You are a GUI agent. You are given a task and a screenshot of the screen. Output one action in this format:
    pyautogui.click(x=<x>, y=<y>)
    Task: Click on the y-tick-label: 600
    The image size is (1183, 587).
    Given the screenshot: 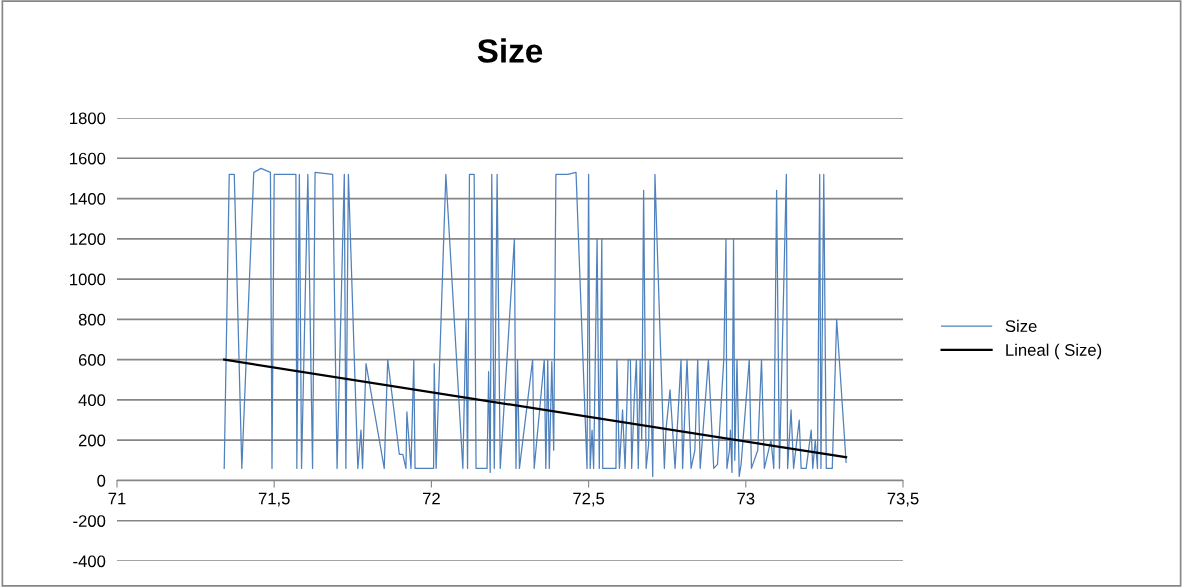 What is the action you would take?
    pyautogui.click(x=92, y=360)
    